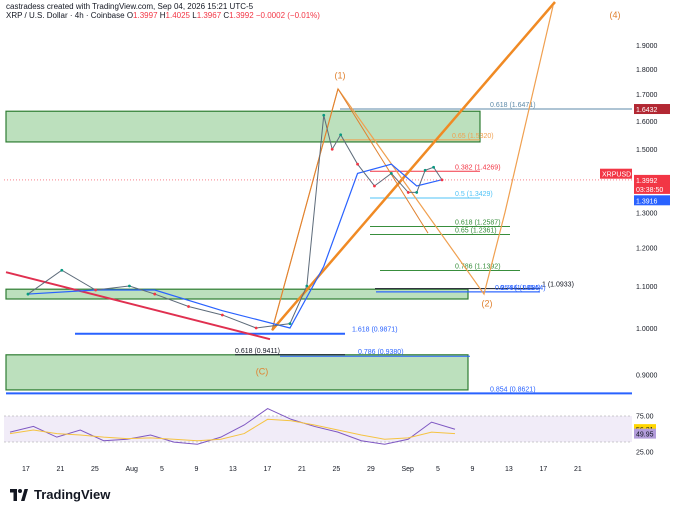 The image size is (679, 515). Describe the element at coordinates (647, 150) in the screenshot. I see `price-tick: 1.5000` at that location.